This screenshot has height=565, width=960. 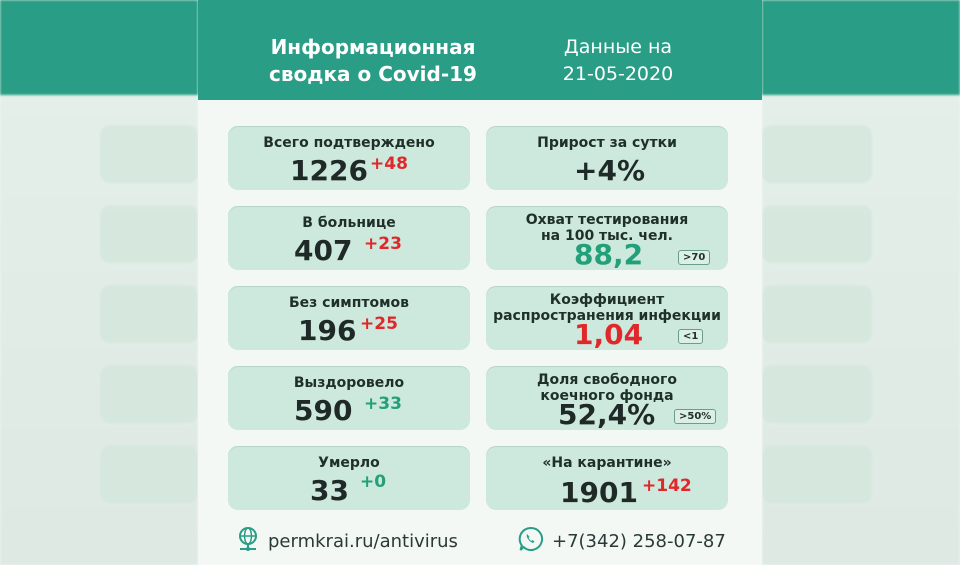 I want to click on card-in-hospital: В больнице 407 +23, so click(x=349, y=238).